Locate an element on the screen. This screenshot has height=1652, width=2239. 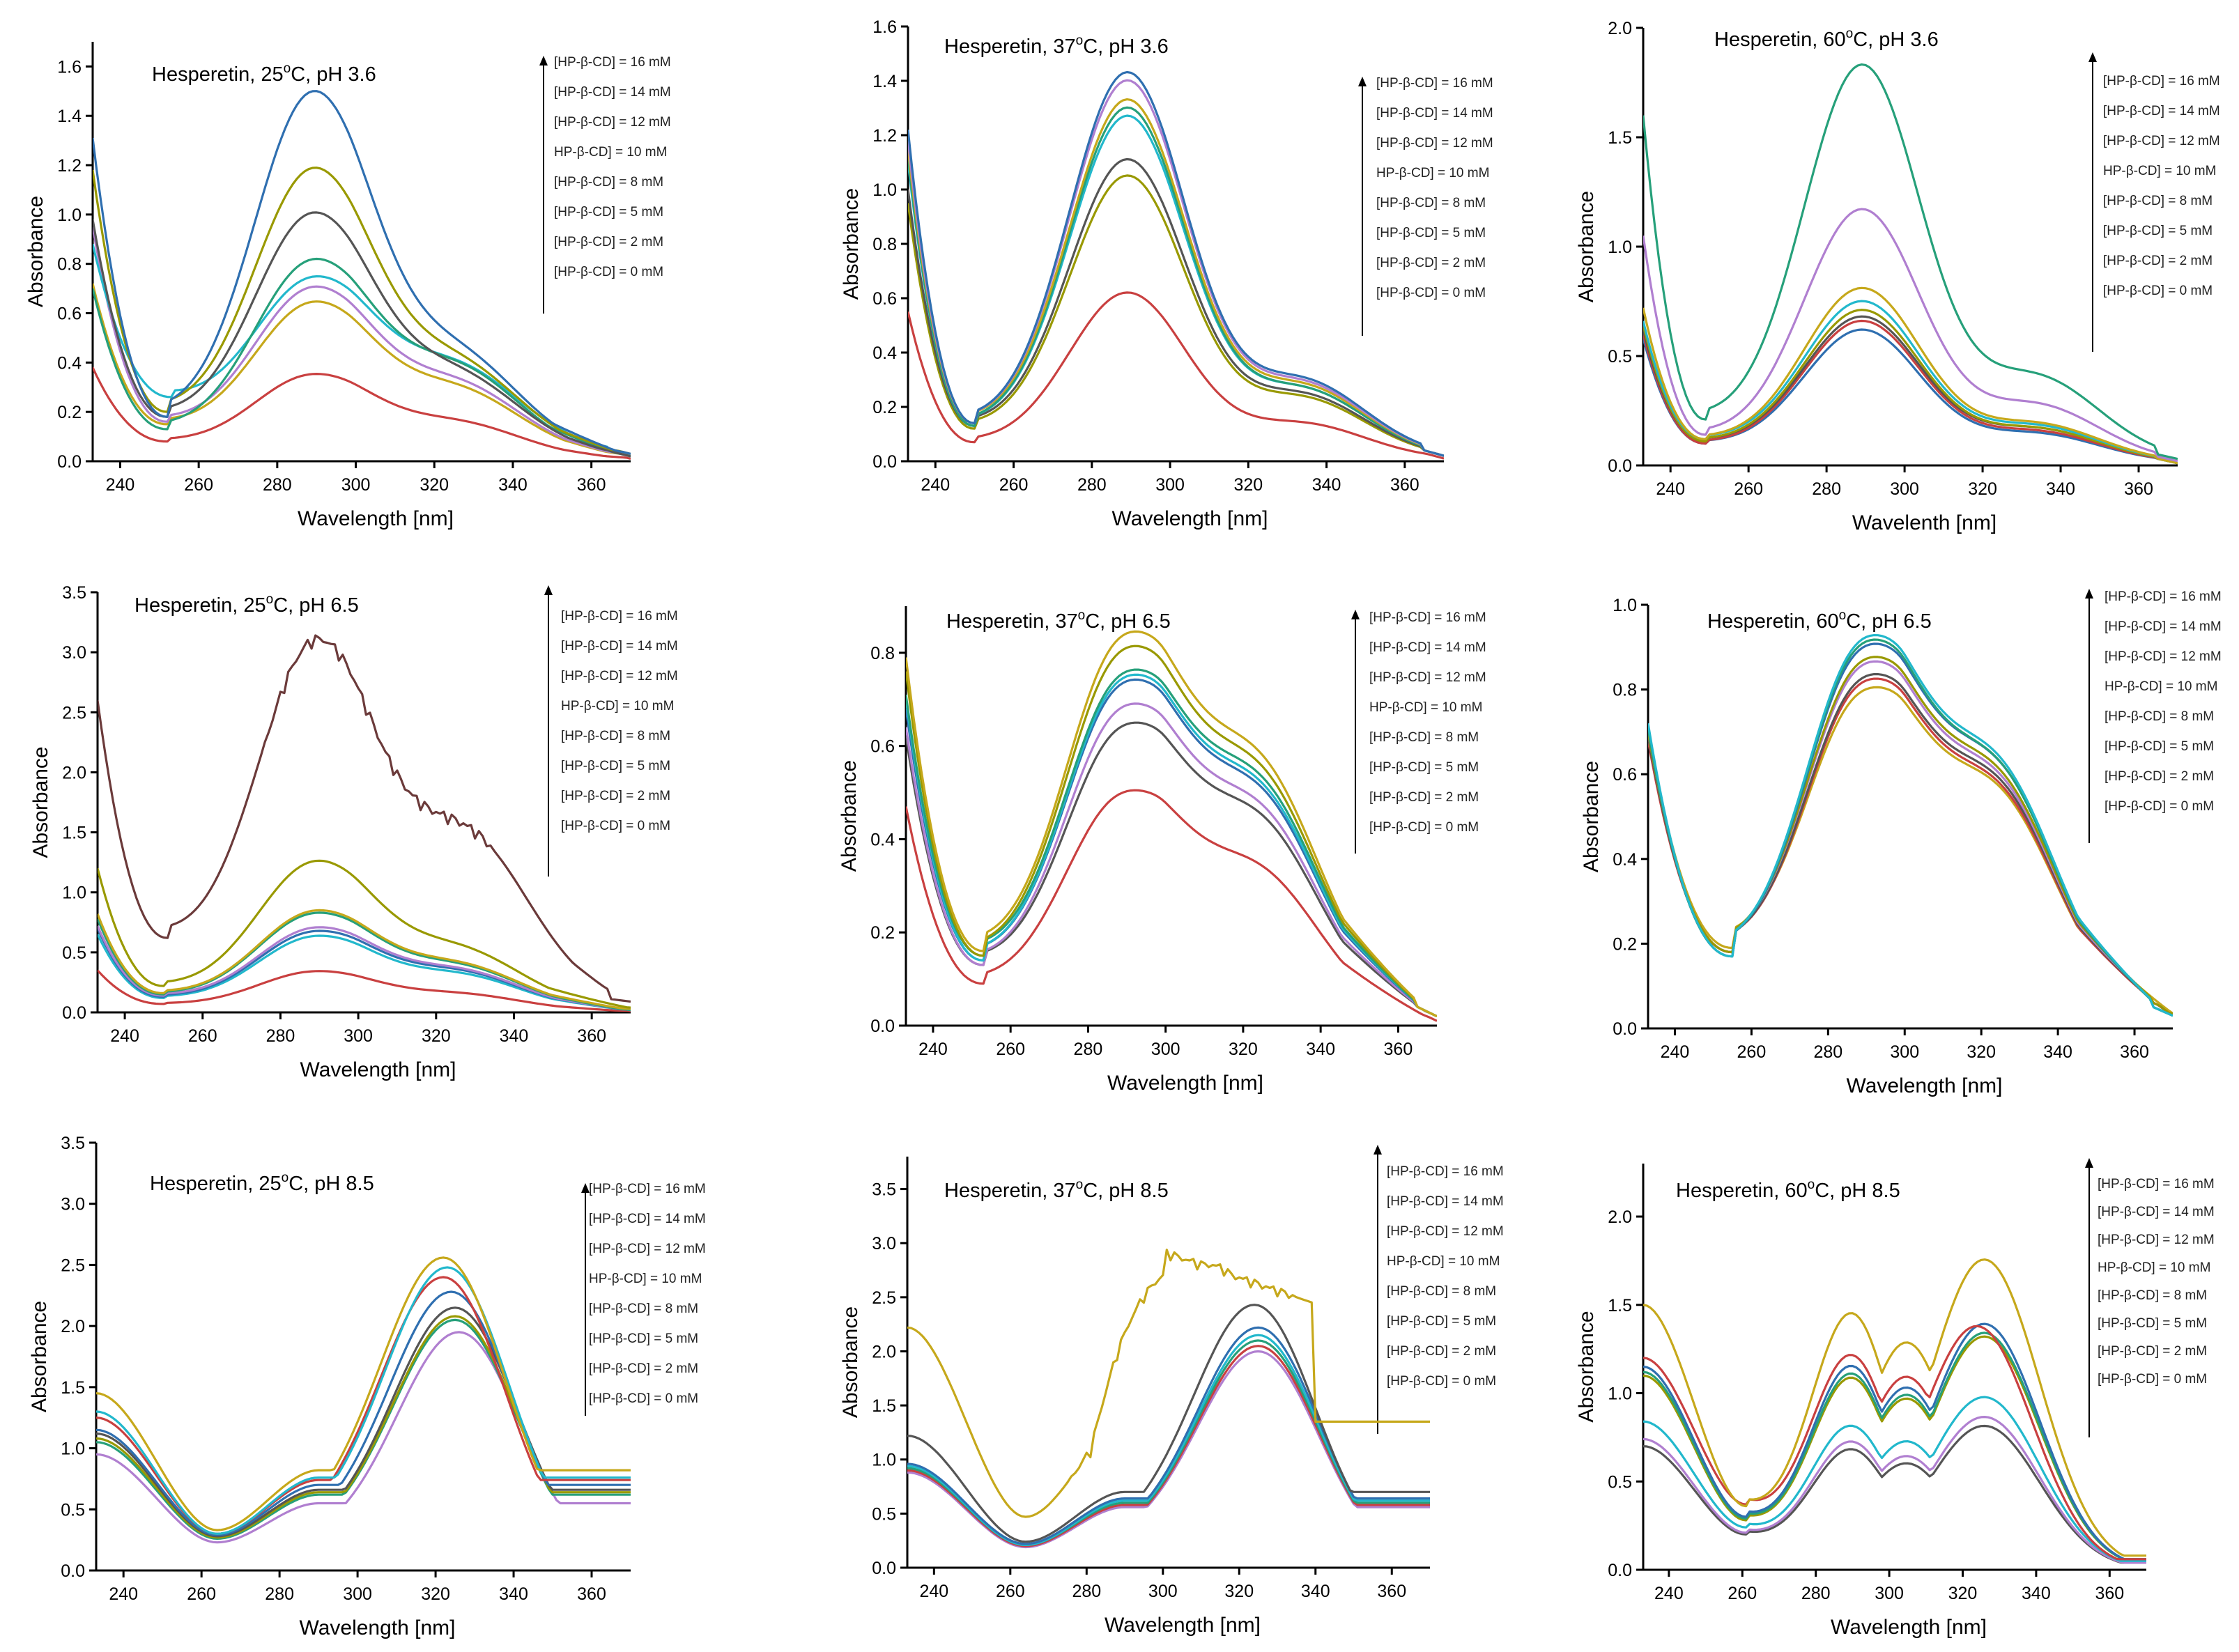
y-tick-label: 3.5 is located at coordinates (74, 593).